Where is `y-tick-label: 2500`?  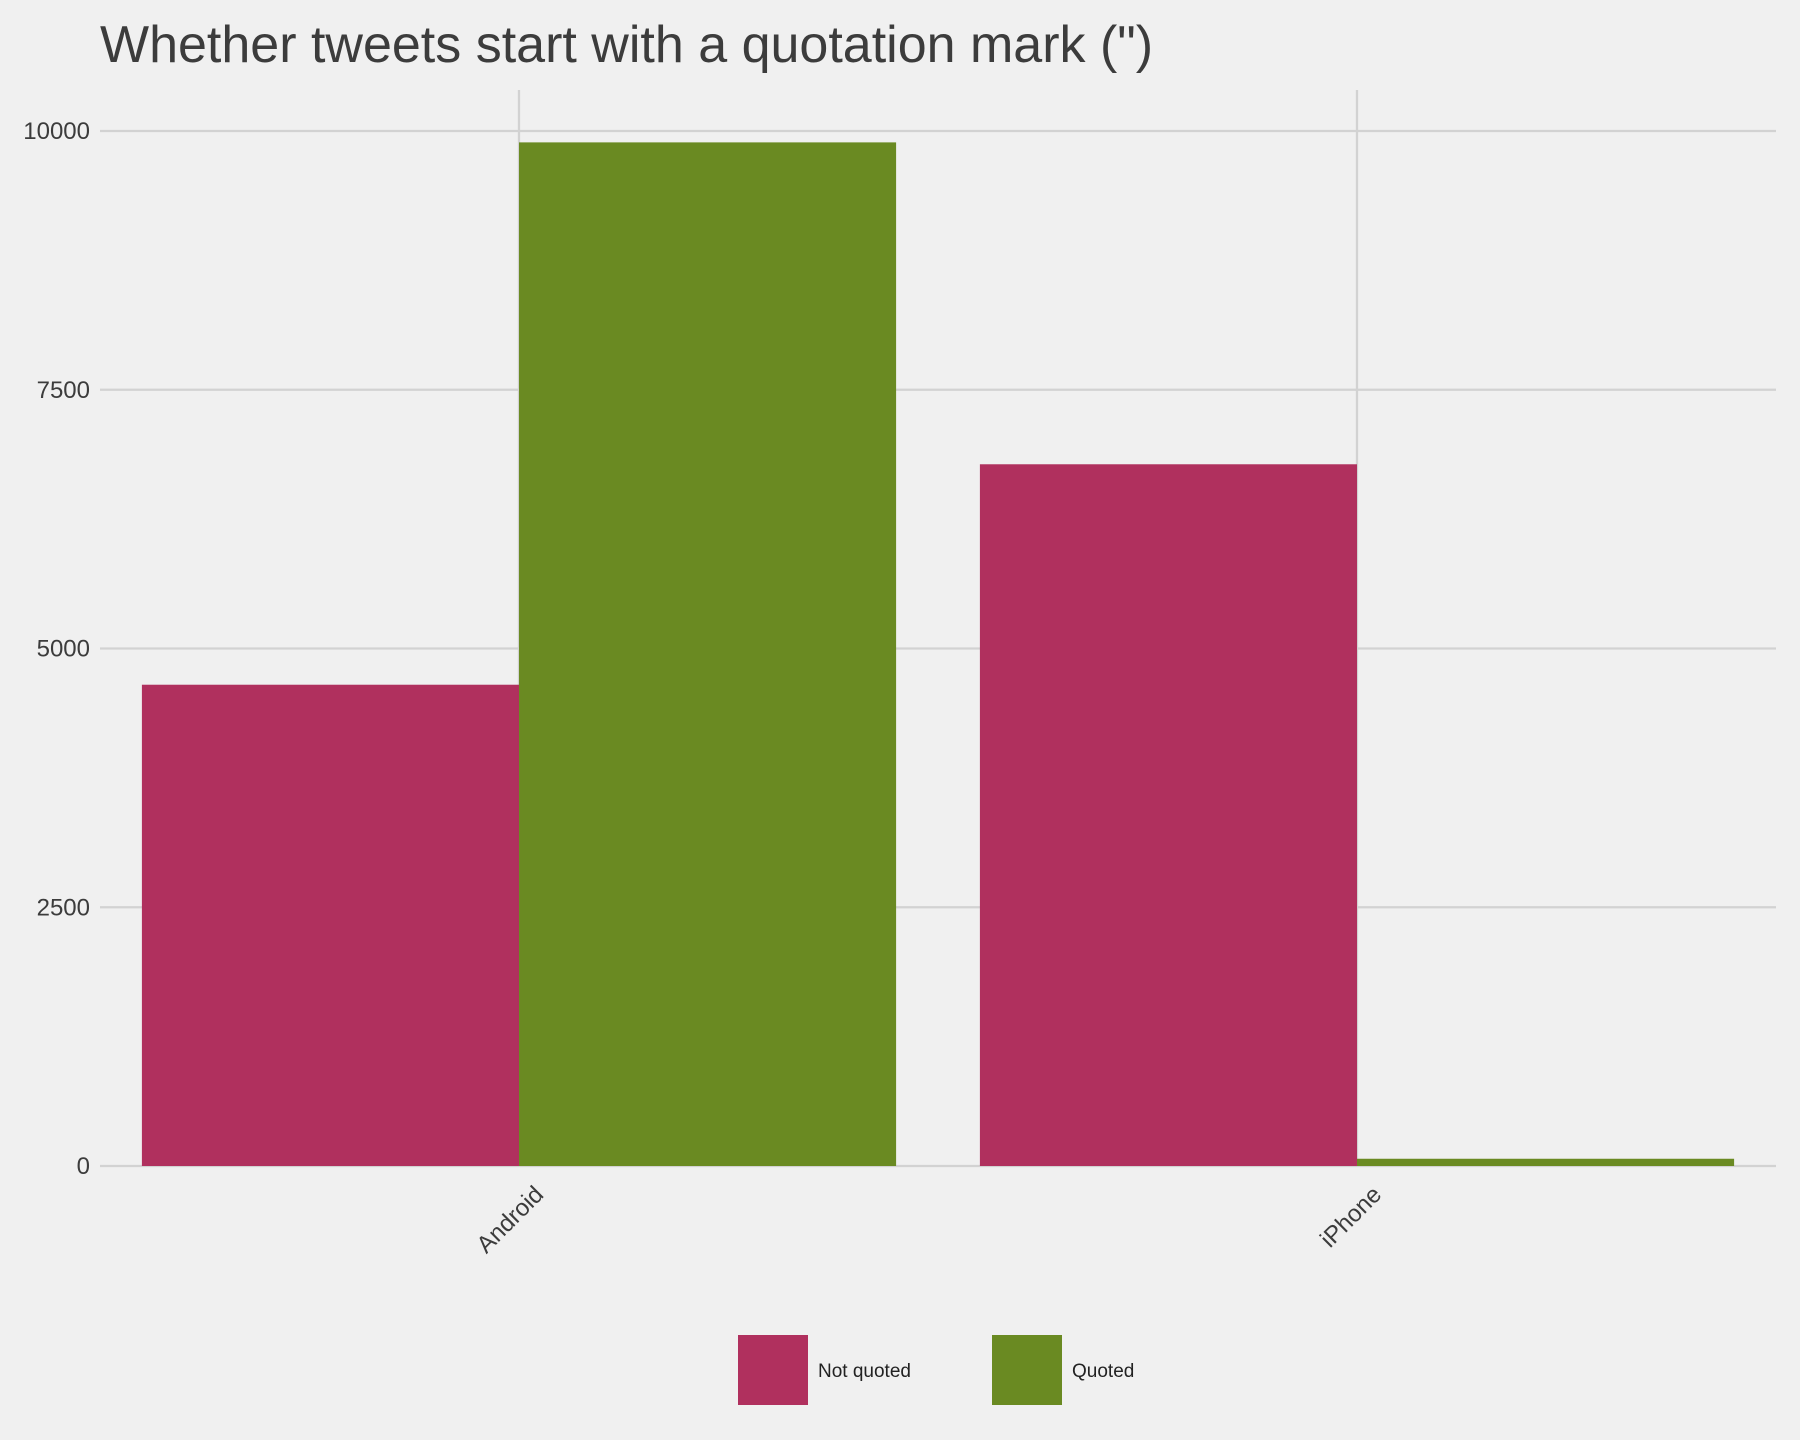
y-tick-label: 2500 is located at coordinates (63, 907).